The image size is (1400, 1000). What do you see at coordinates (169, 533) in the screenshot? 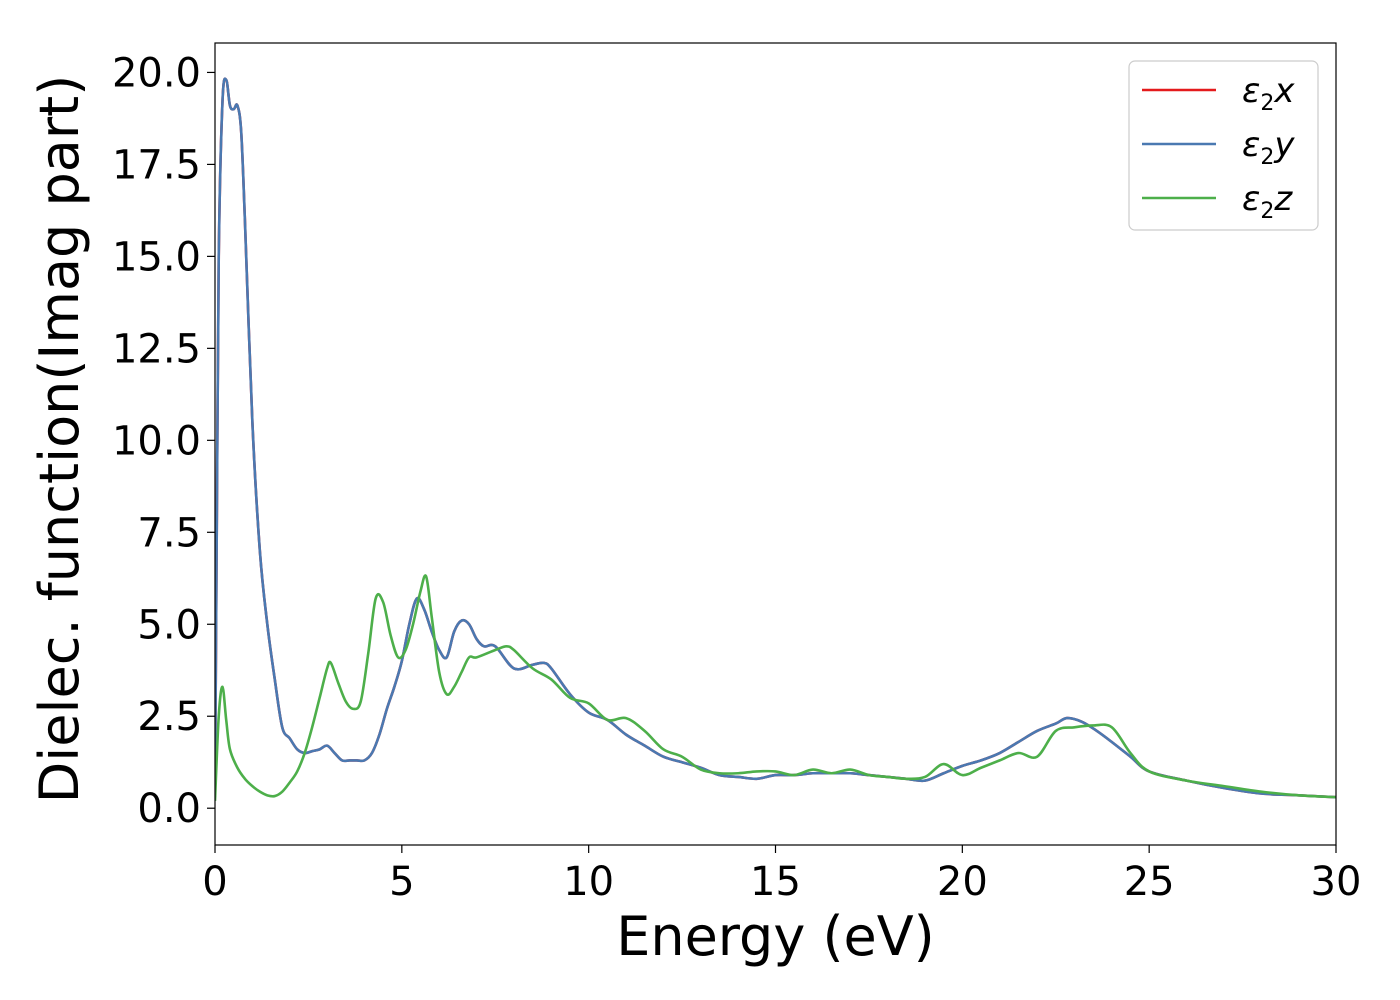
I see `y-tick-label: 7.5` at bounding box center [169, 533].